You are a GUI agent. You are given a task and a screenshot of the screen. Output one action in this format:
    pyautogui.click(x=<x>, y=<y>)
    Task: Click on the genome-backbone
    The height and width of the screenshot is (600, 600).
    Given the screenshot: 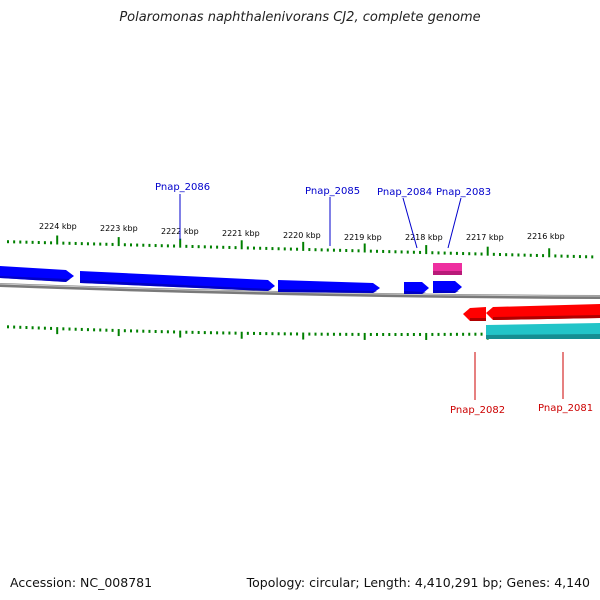 What is the action you would take?
    pyautogui.click(x=300, y=291)
    